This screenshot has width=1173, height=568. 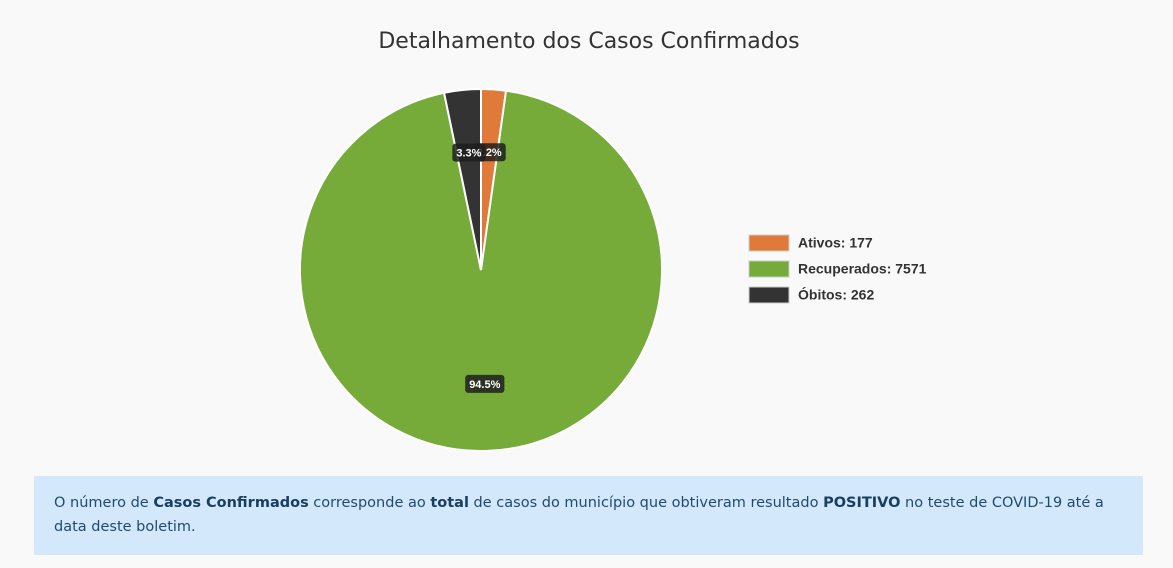 What do you see at coordinates (369, 503) in the screenshot?
I see `note-text: corresponde ao` at bounding box center [369, 503].